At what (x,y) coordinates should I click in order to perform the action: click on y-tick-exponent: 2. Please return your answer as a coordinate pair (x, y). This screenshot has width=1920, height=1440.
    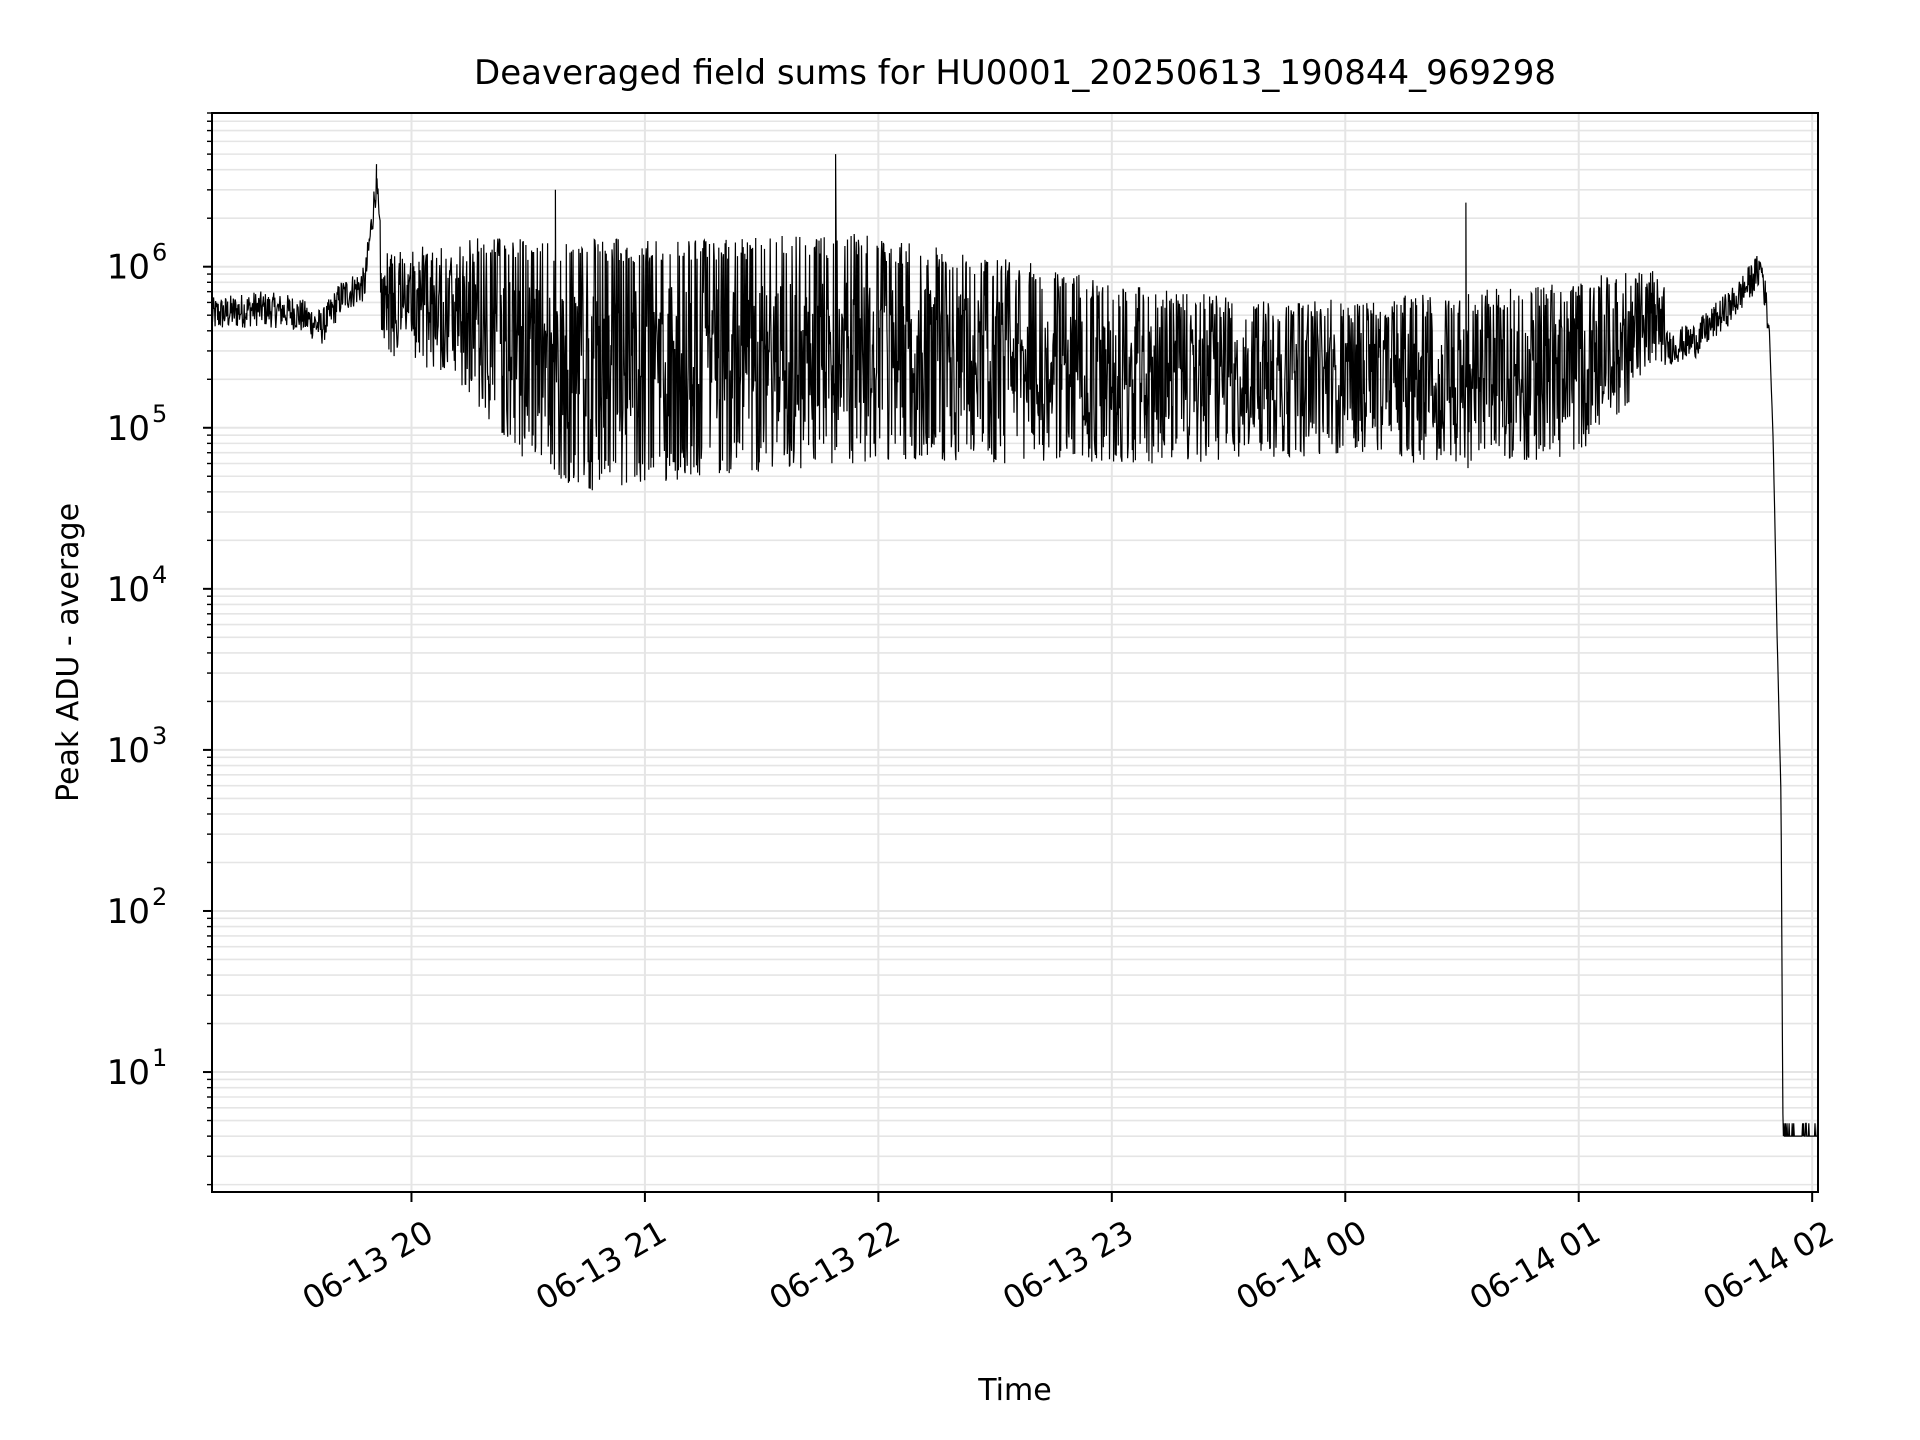
    Looking at the image, I should click on (159, 897).